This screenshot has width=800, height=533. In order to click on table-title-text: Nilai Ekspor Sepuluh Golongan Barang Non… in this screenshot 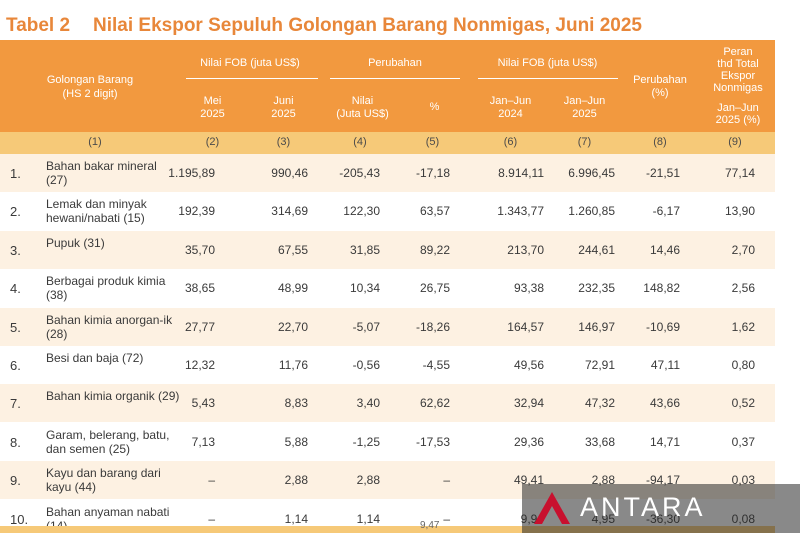, I will do `click(367, 25)`.